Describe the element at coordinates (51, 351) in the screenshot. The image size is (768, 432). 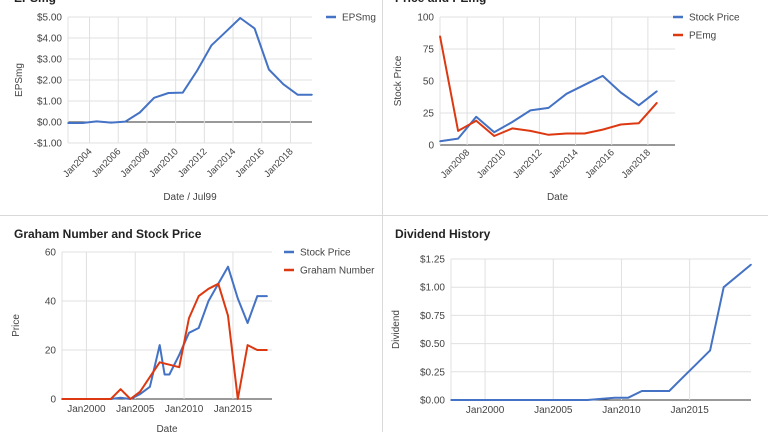
I see `y-tick-label: 20` at that location.